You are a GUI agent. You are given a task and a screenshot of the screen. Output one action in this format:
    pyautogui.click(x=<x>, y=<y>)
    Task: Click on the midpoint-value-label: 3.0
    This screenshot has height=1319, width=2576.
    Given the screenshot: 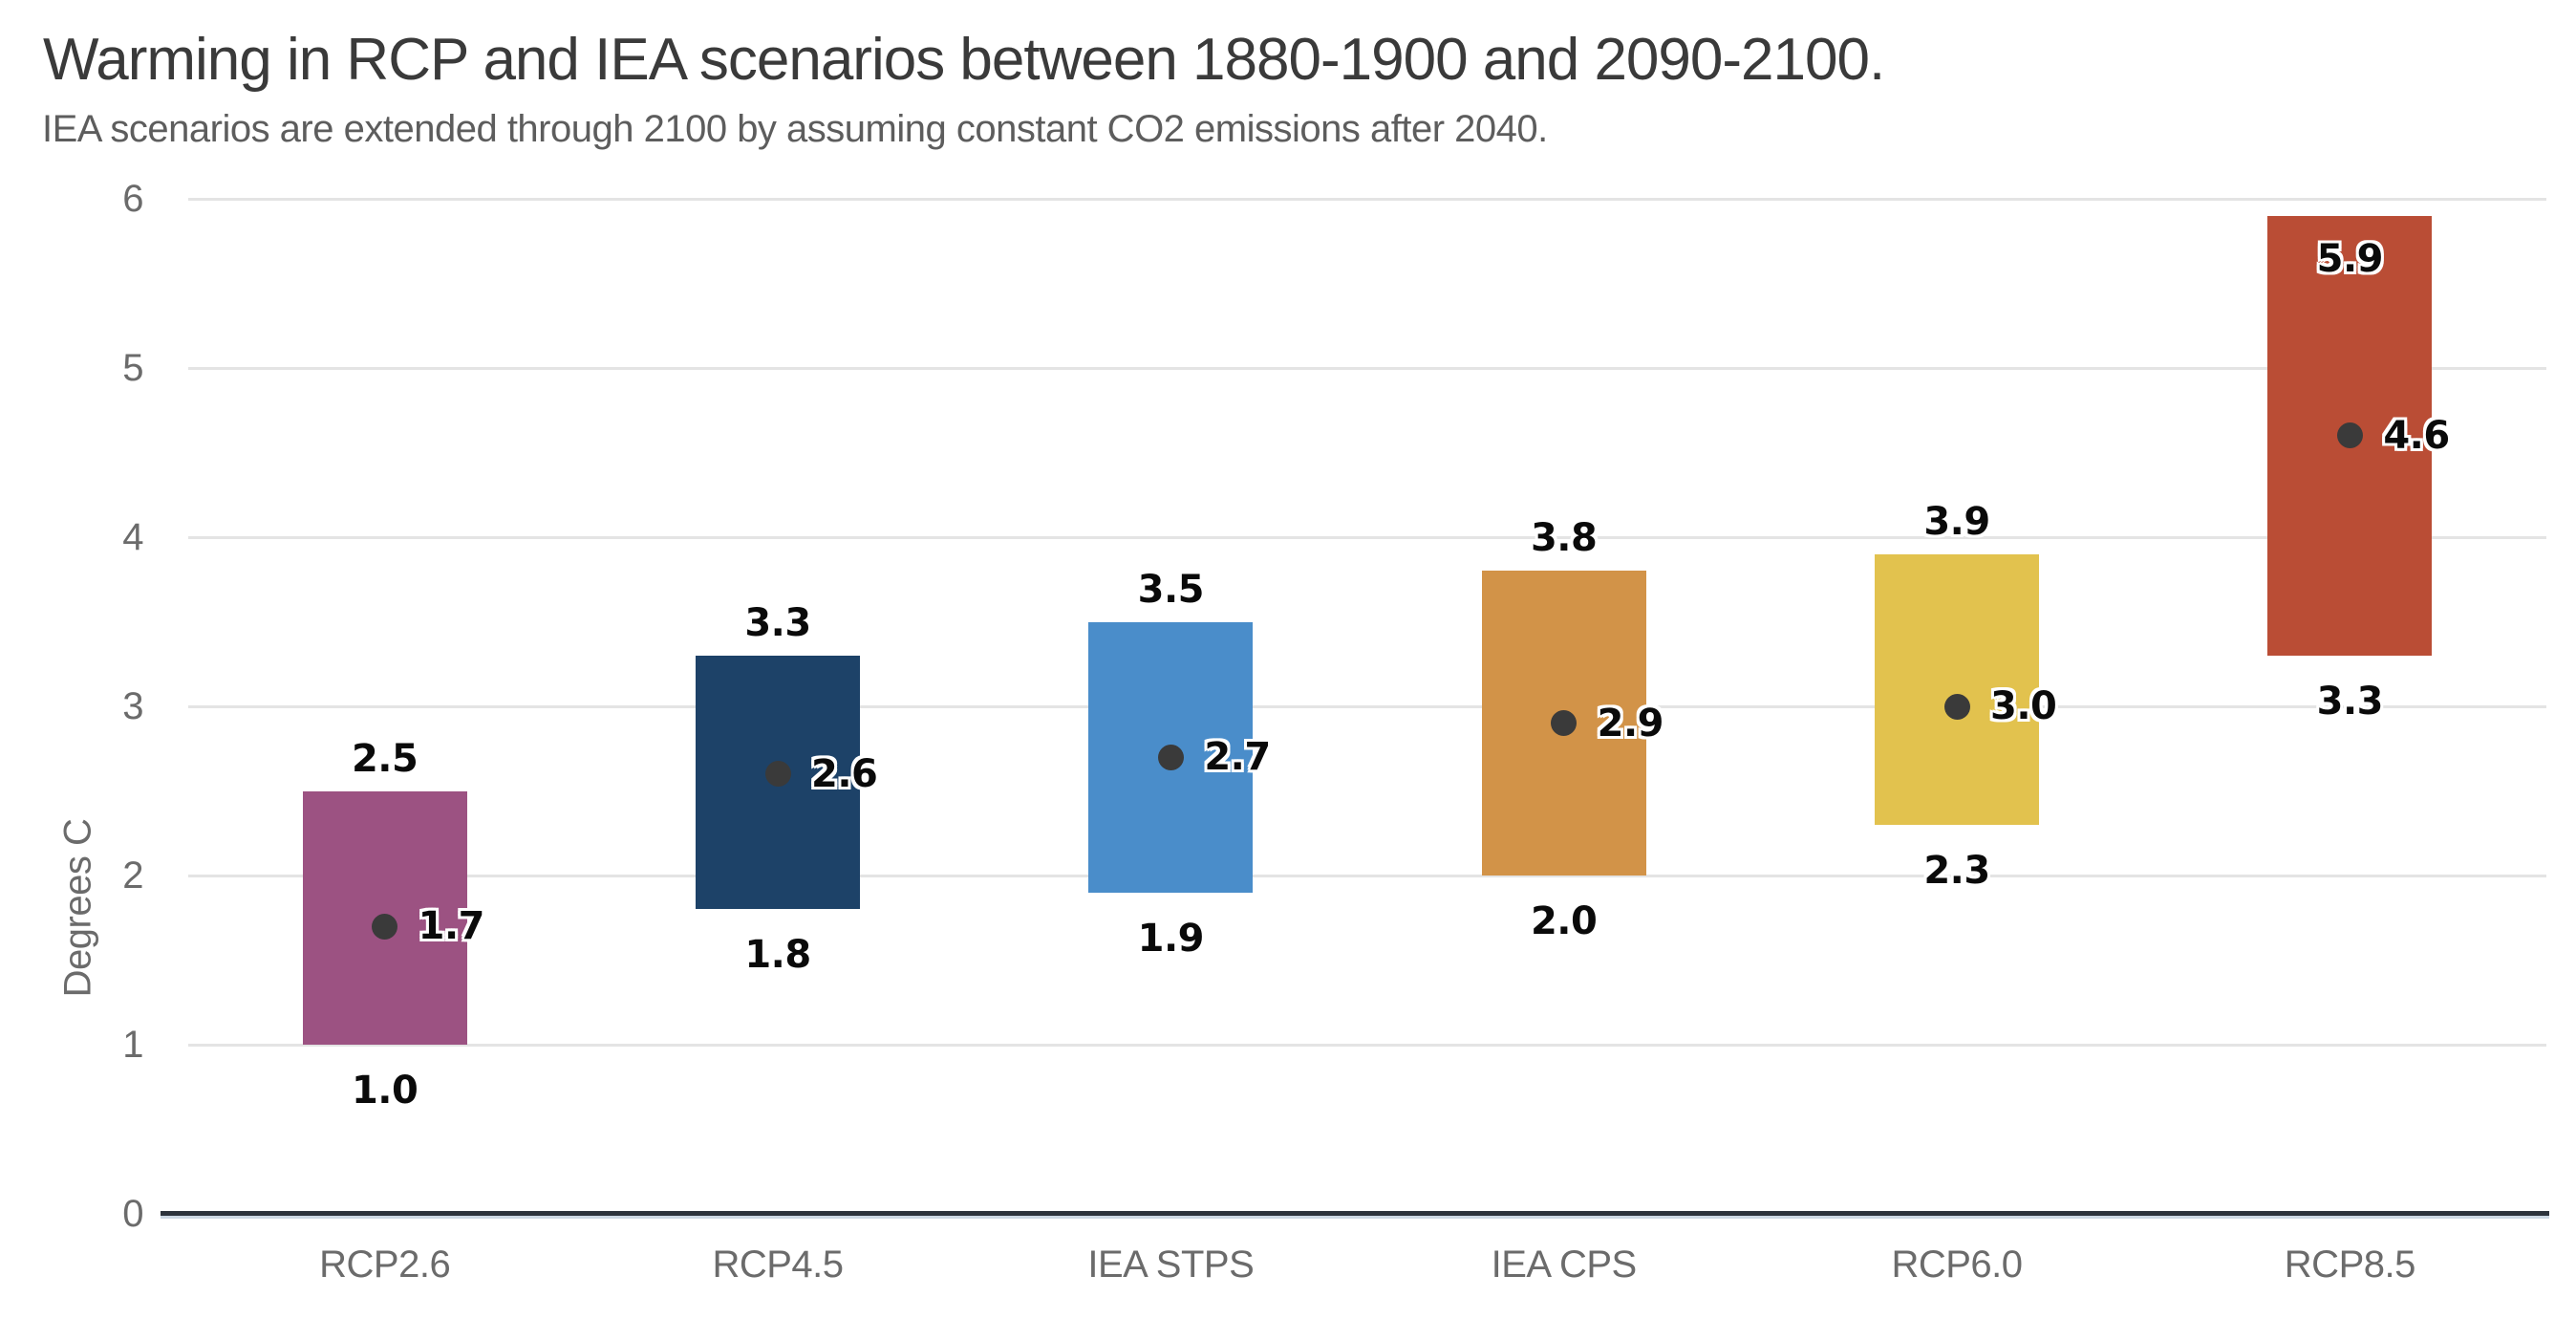 What is the action you would take?
    pyautogui.click(x=2023, y=706)
    